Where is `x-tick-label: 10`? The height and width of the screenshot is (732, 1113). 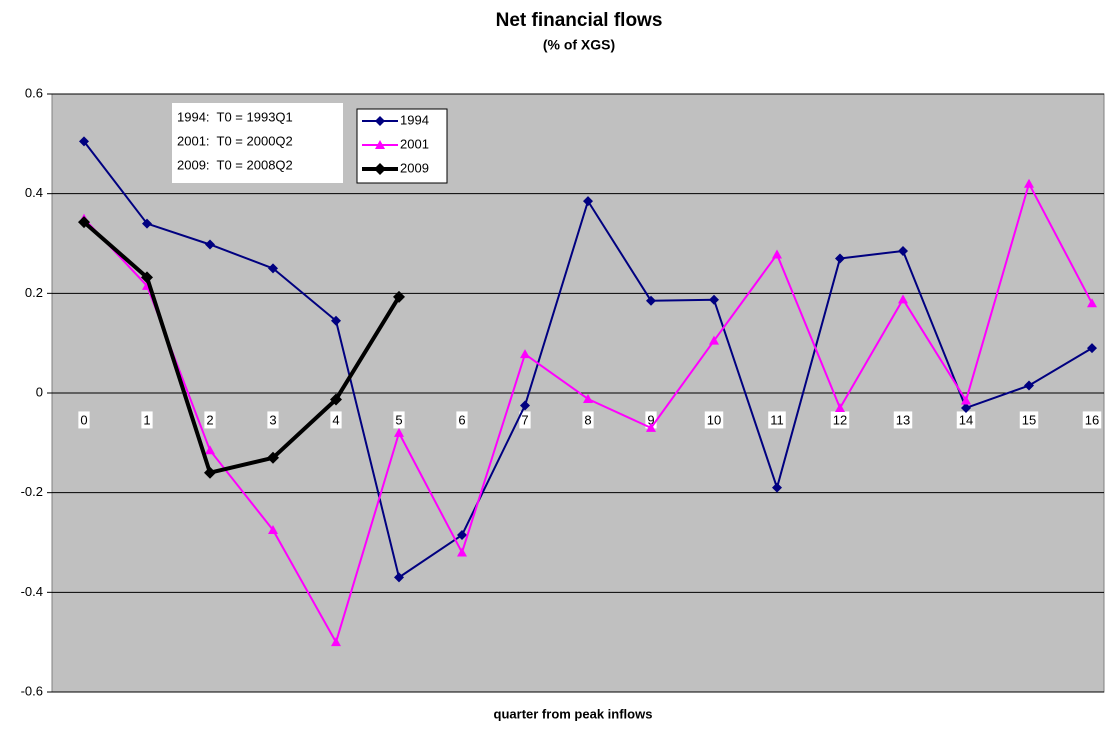 x-tick-label: 10 is located at coordinates (714, 419).